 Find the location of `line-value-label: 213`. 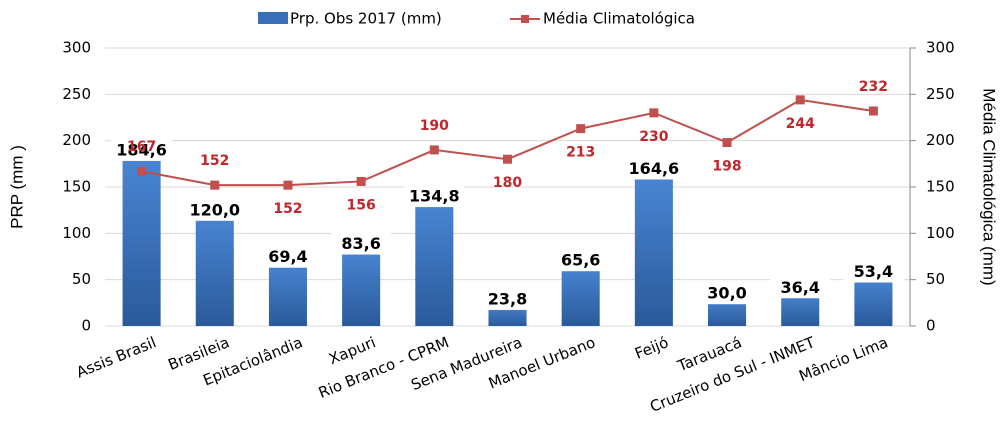

line-value-label: 213 is located at coordinates (580, 153).